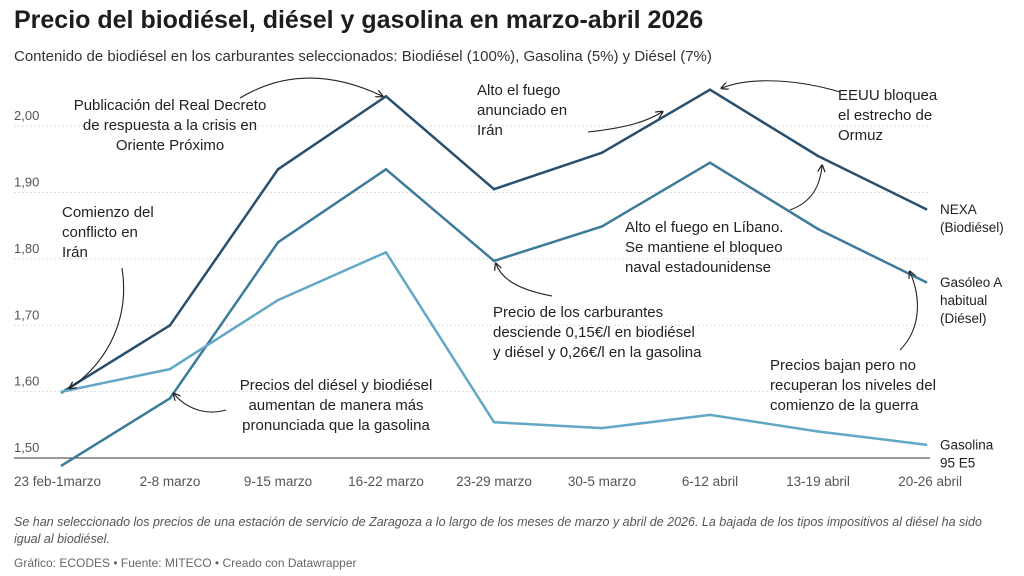  What do you see at coordinates (26, 115) in the screenshot?
I see `y-tick-label: 2,00` at bounding box center [26, 115].